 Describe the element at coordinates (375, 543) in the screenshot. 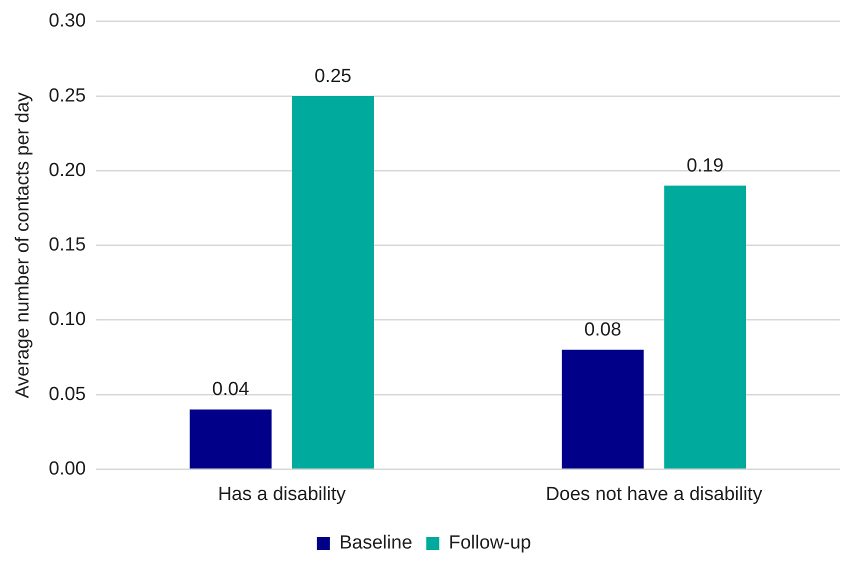

I see `legend-label: Baseline` at that location.